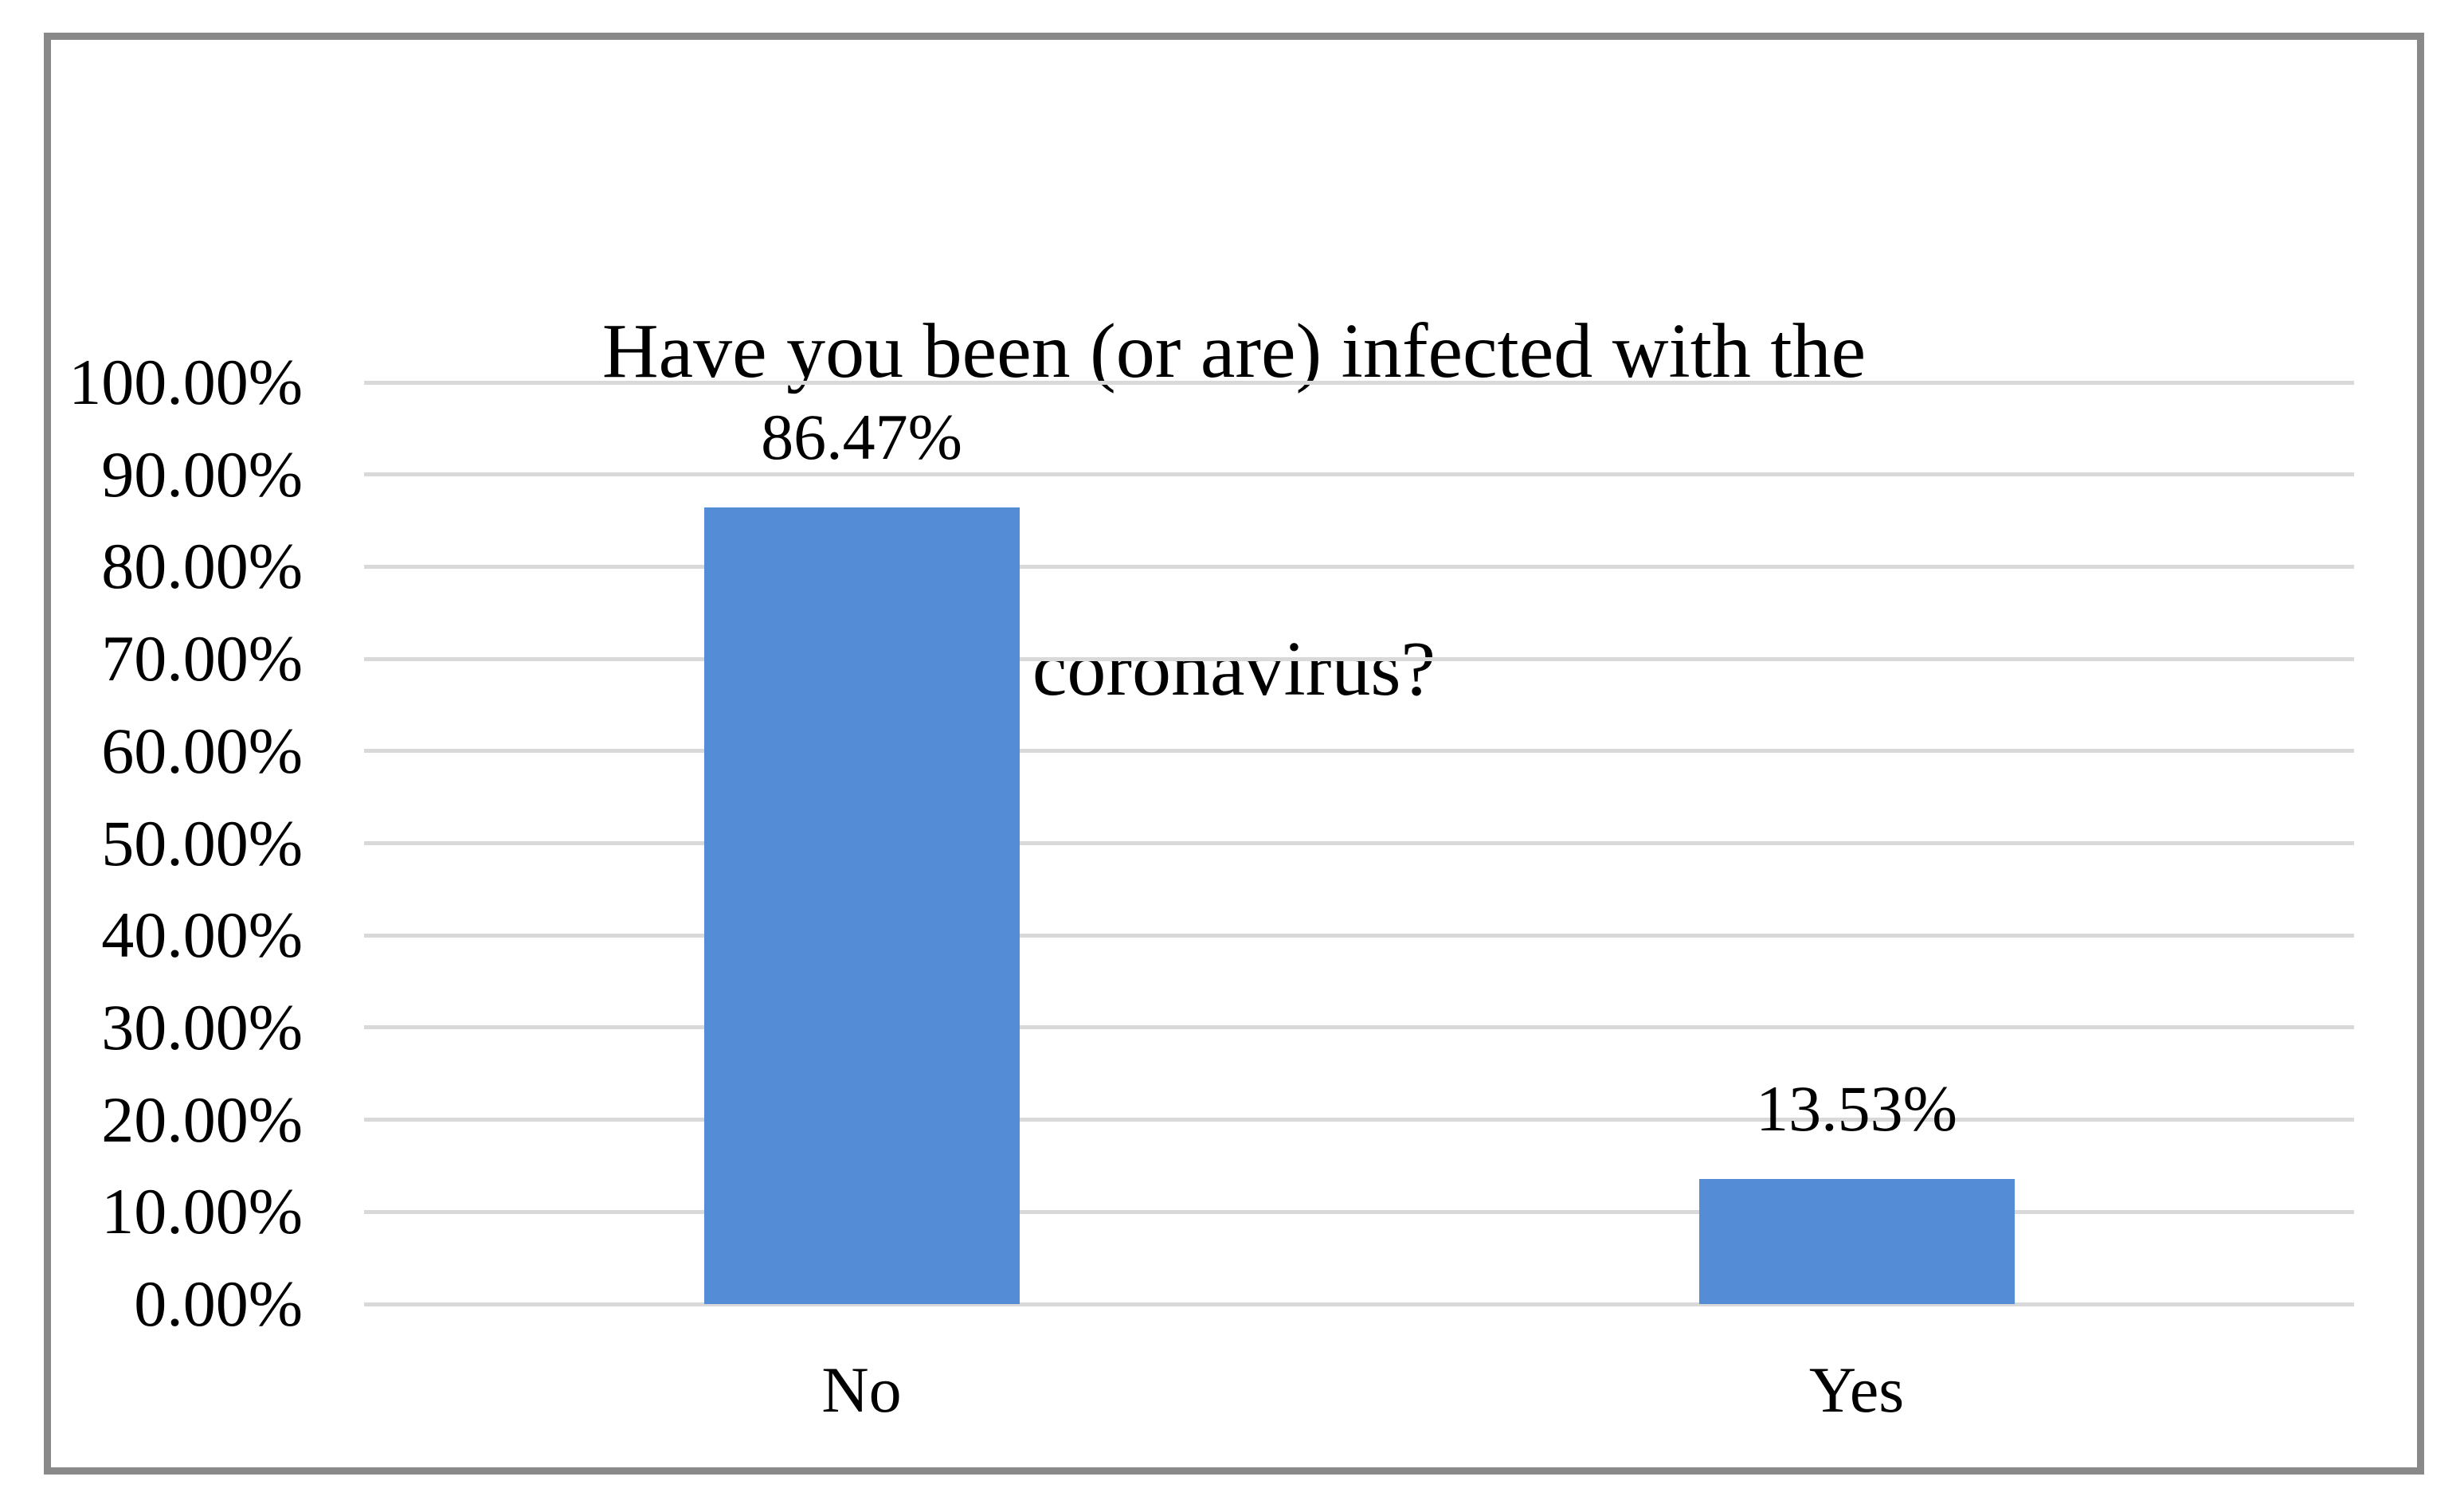  I want to click on y-axis-tick-label: 80.00%, so click(202, 566).